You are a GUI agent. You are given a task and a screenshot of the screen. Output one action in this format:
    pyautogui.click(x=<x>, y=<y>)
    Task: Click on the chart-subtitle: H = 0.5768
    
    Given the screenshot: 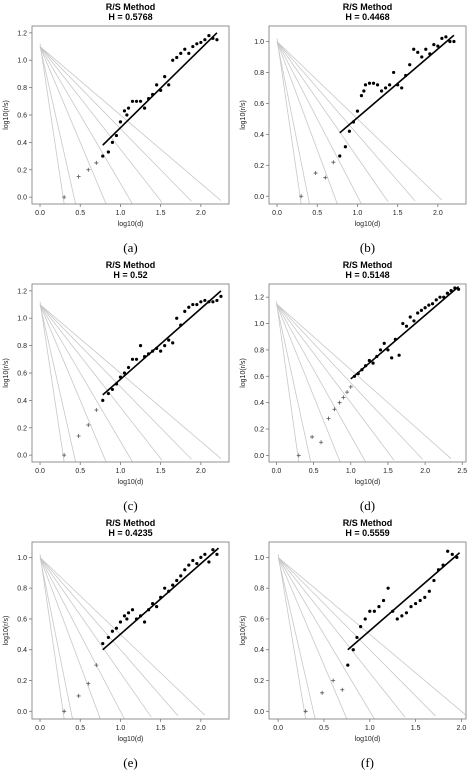 What is the action you would take?
    pyautogui.click(x=130, y=17)
    